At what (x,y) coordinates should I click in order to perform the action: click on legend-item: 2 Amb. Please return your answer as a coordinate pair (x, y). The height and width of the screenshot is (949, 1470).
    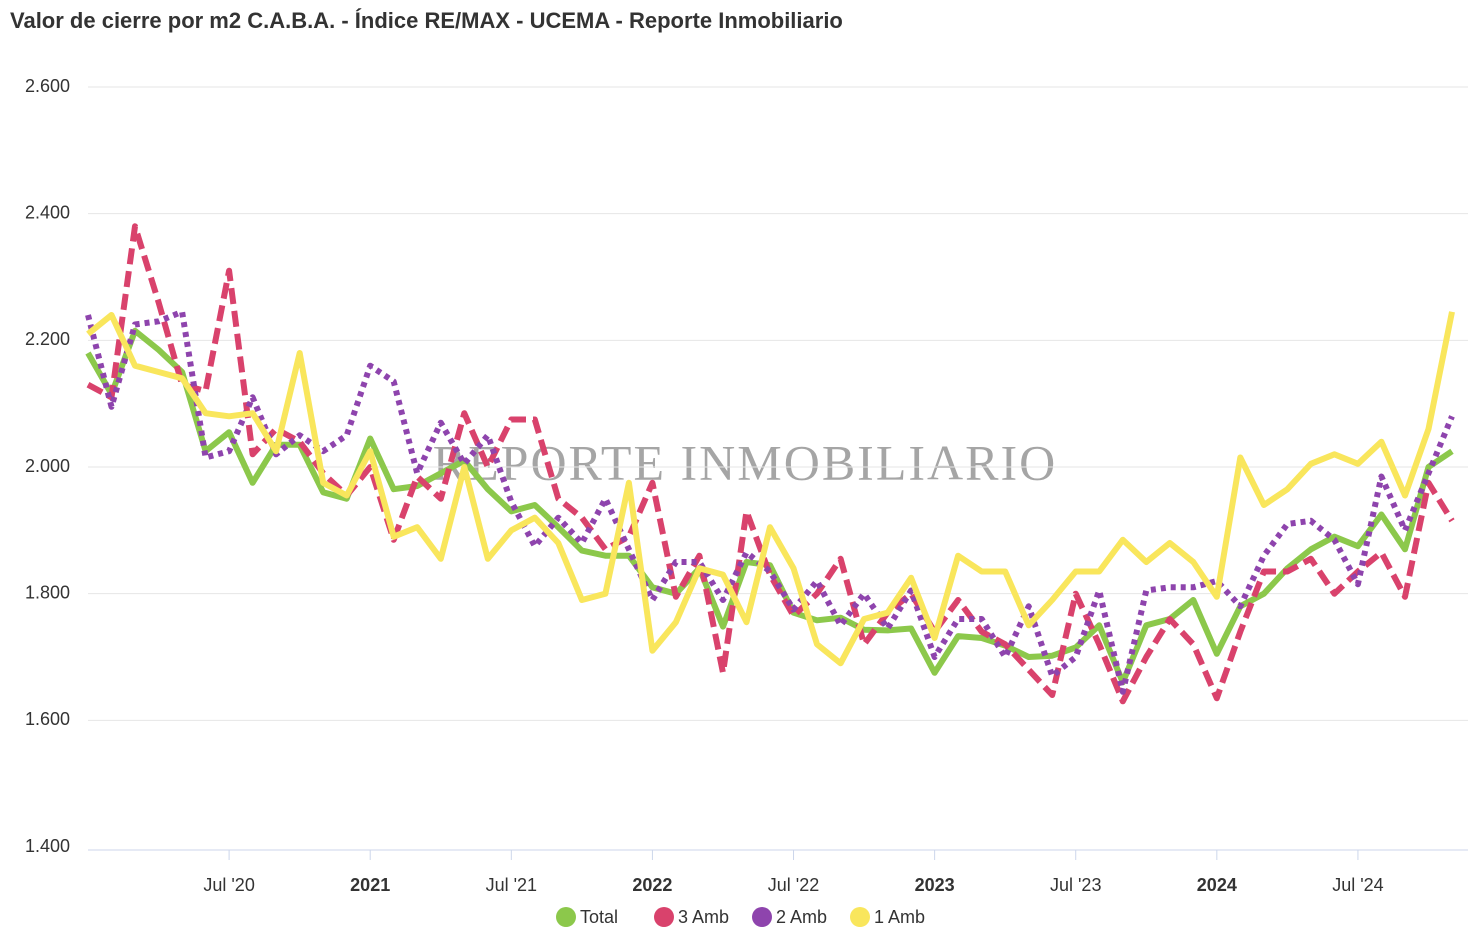
    Looking at the image, I should click on (789, 917).